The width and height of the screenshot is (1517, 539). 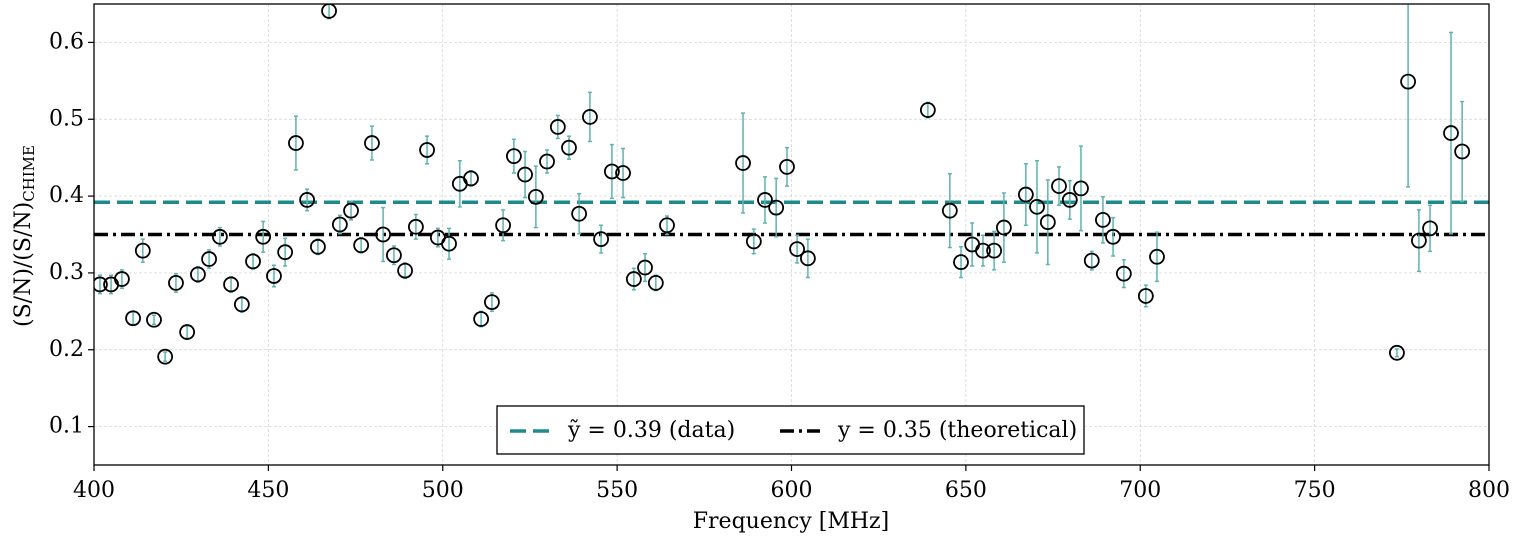 I want to click on x-tick-label: 550, so click(x=617, y=490).